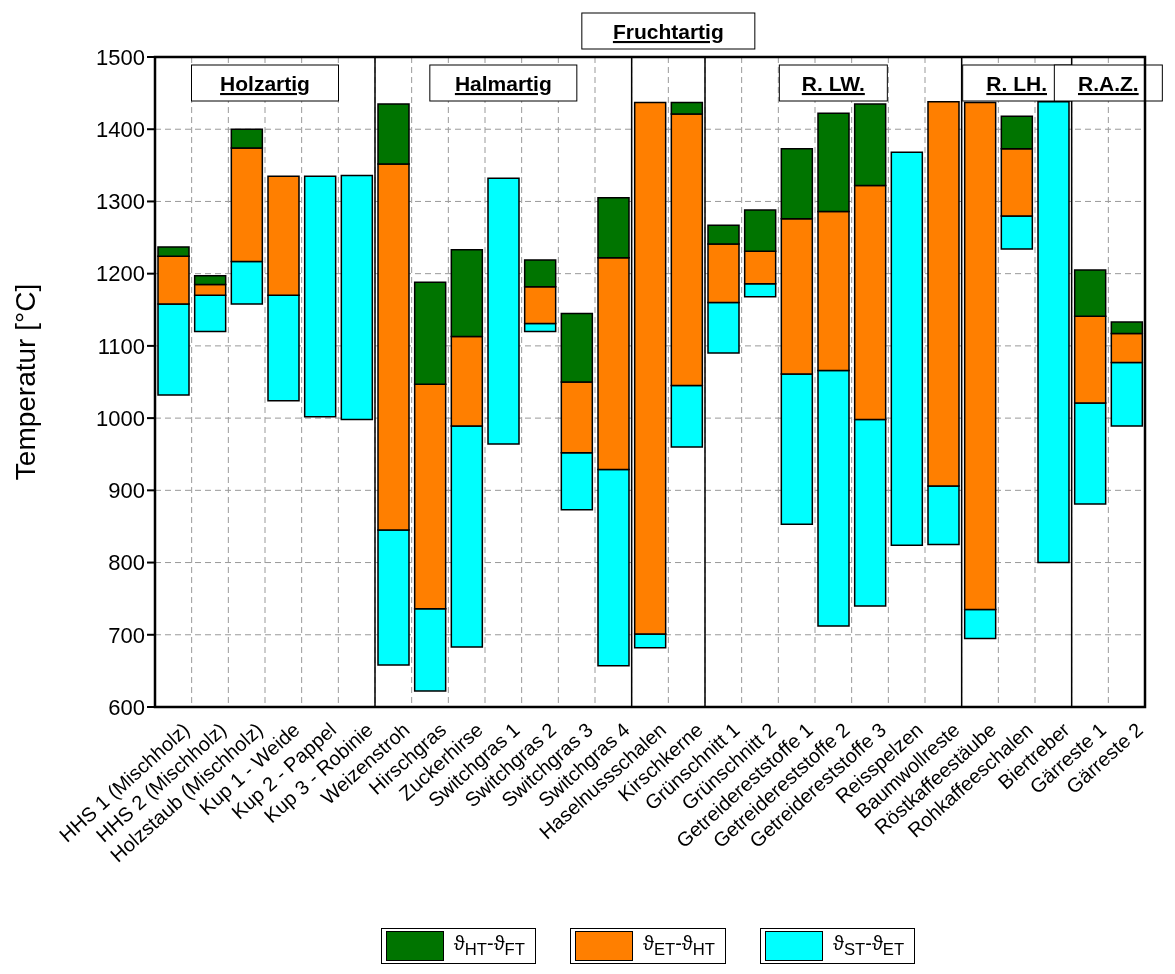  Describe the element at coordinates (120, 274) in the screenshot. I see `y-tick-label: 1200` at that location.